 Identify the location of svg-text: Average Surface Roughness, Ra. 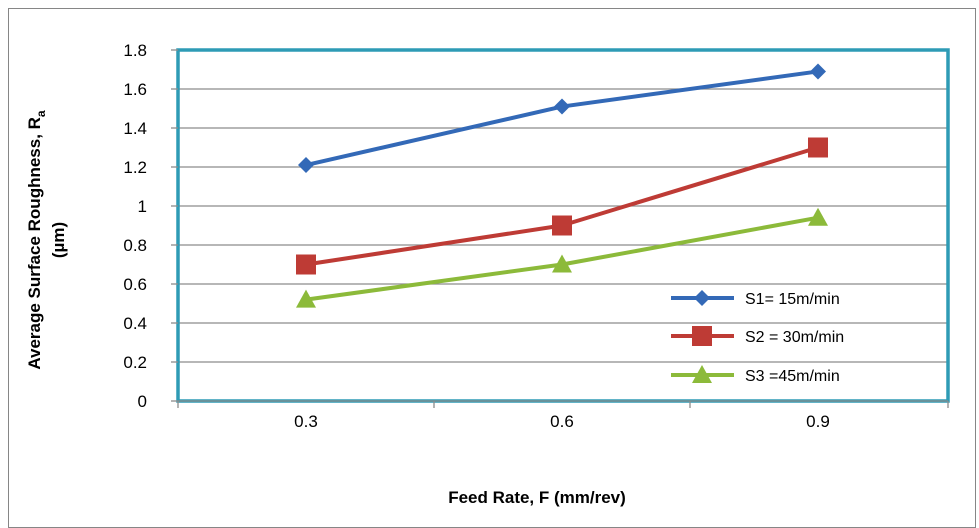
(36, 240).